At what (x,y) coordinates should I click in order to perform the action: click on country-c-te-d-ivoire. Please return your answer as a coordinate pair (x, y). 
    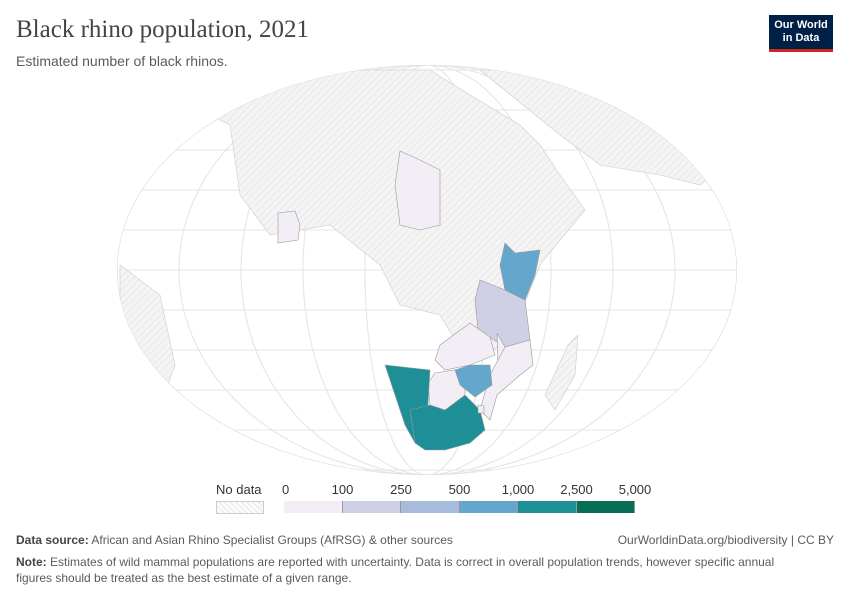
    Looking at the image, I should click on (289, 227).